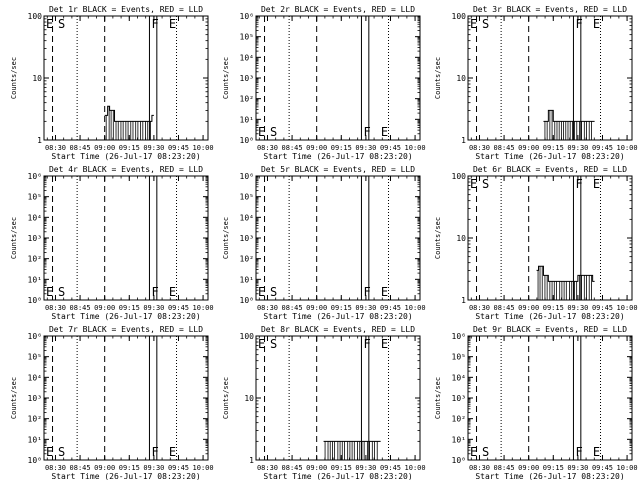 This screenshot has width=640, height=480. I want to click on panel-title: Det 1r BLACK = Events, RED = LLD, so click(126, 9).